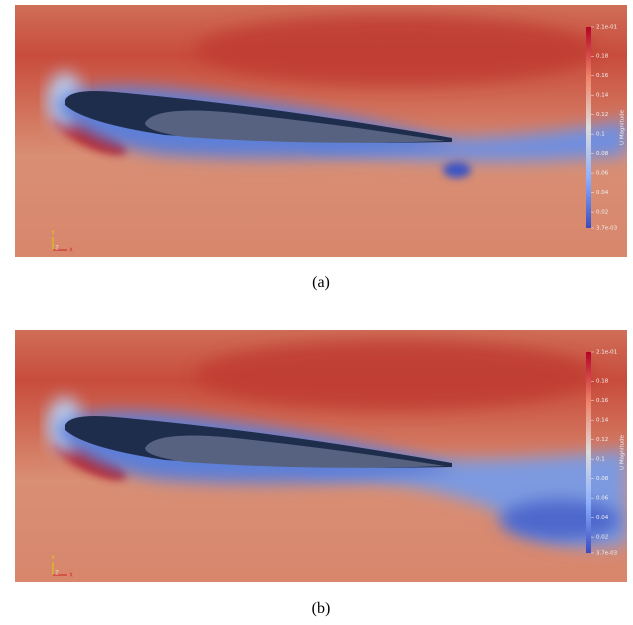  What do you see at coordinates (321, 608) in the screenshot?
I see `caption: (b)` at bounding box center [321, 608].